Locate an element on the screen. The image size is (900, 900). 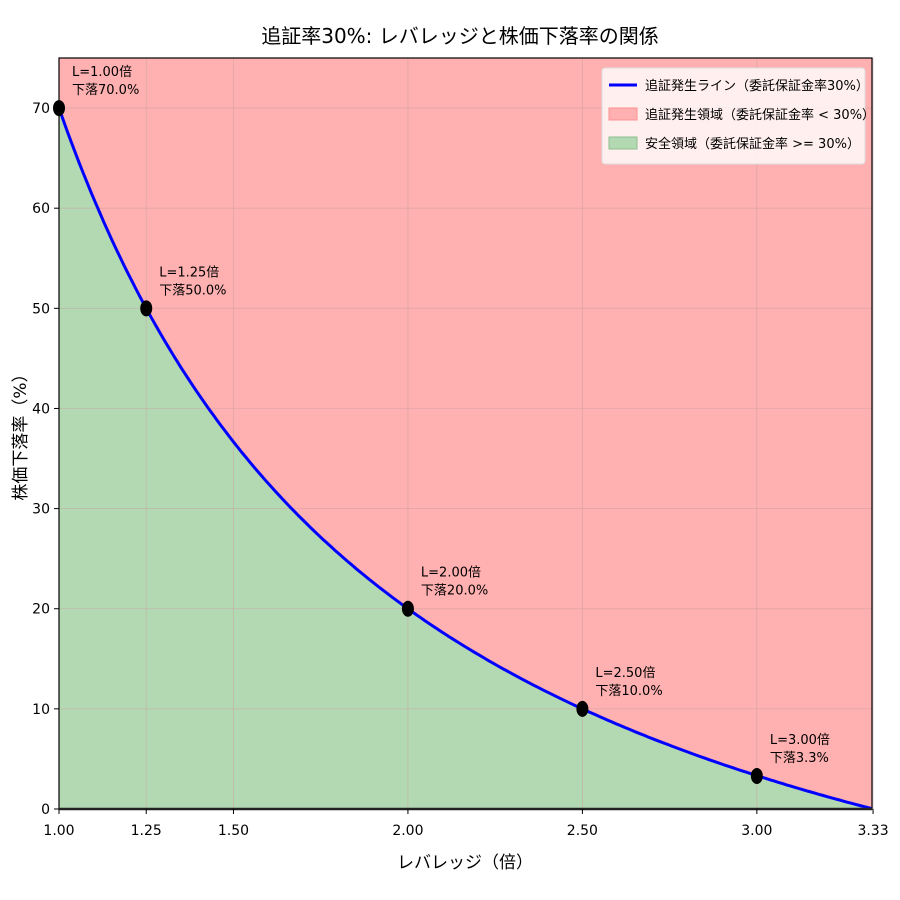
y-axis-ticks: 0 10 20 30 40 50 60 70 is located at coordinates (45, 459).